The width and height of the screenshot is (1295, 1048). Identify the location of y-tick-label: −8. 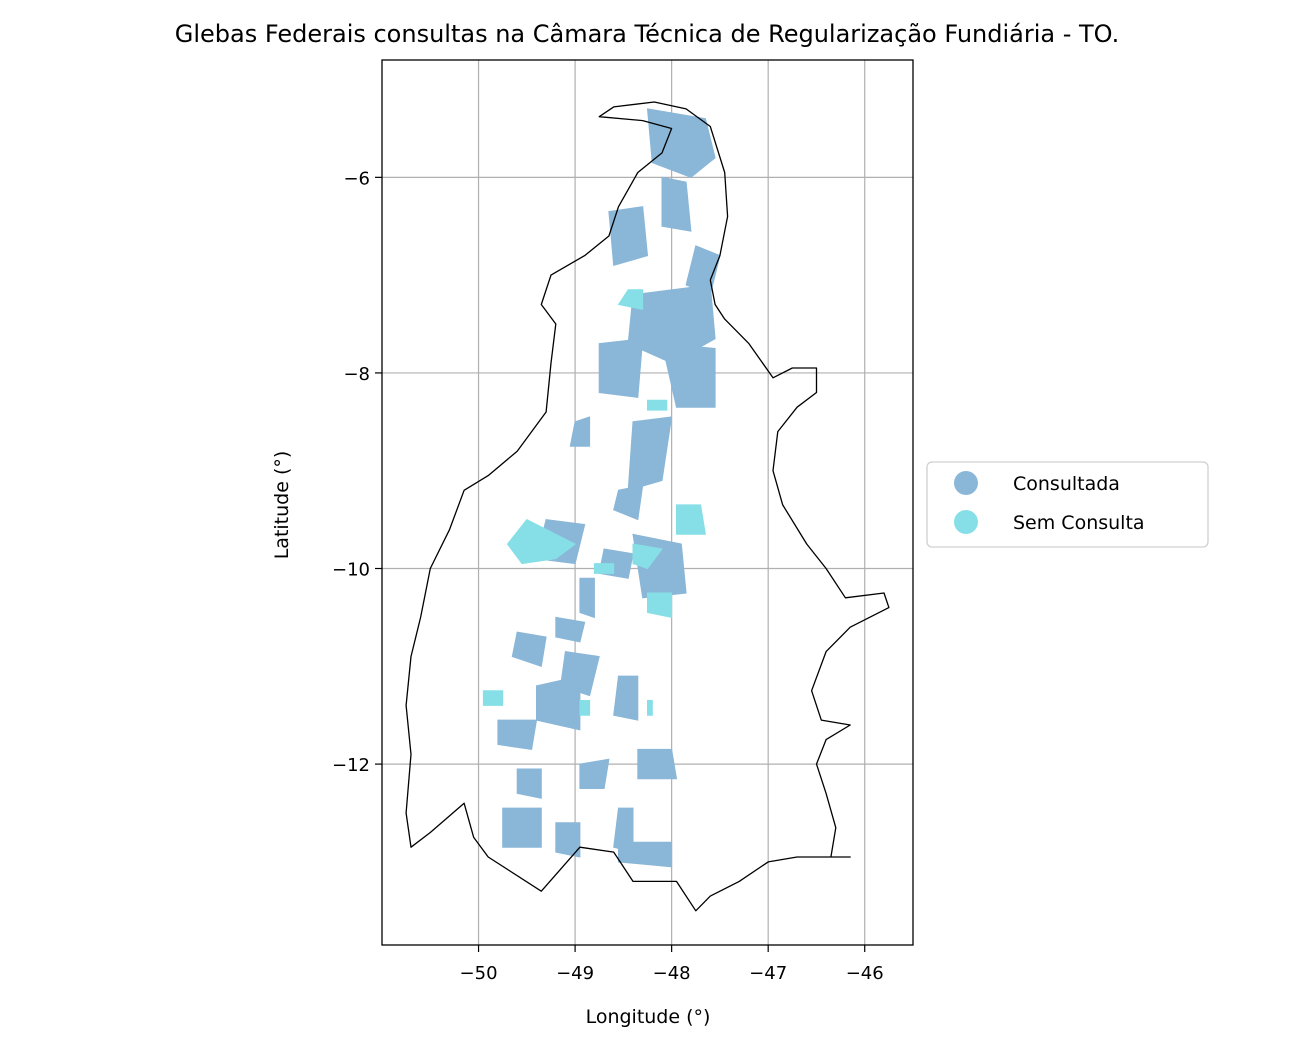
(356, 374).